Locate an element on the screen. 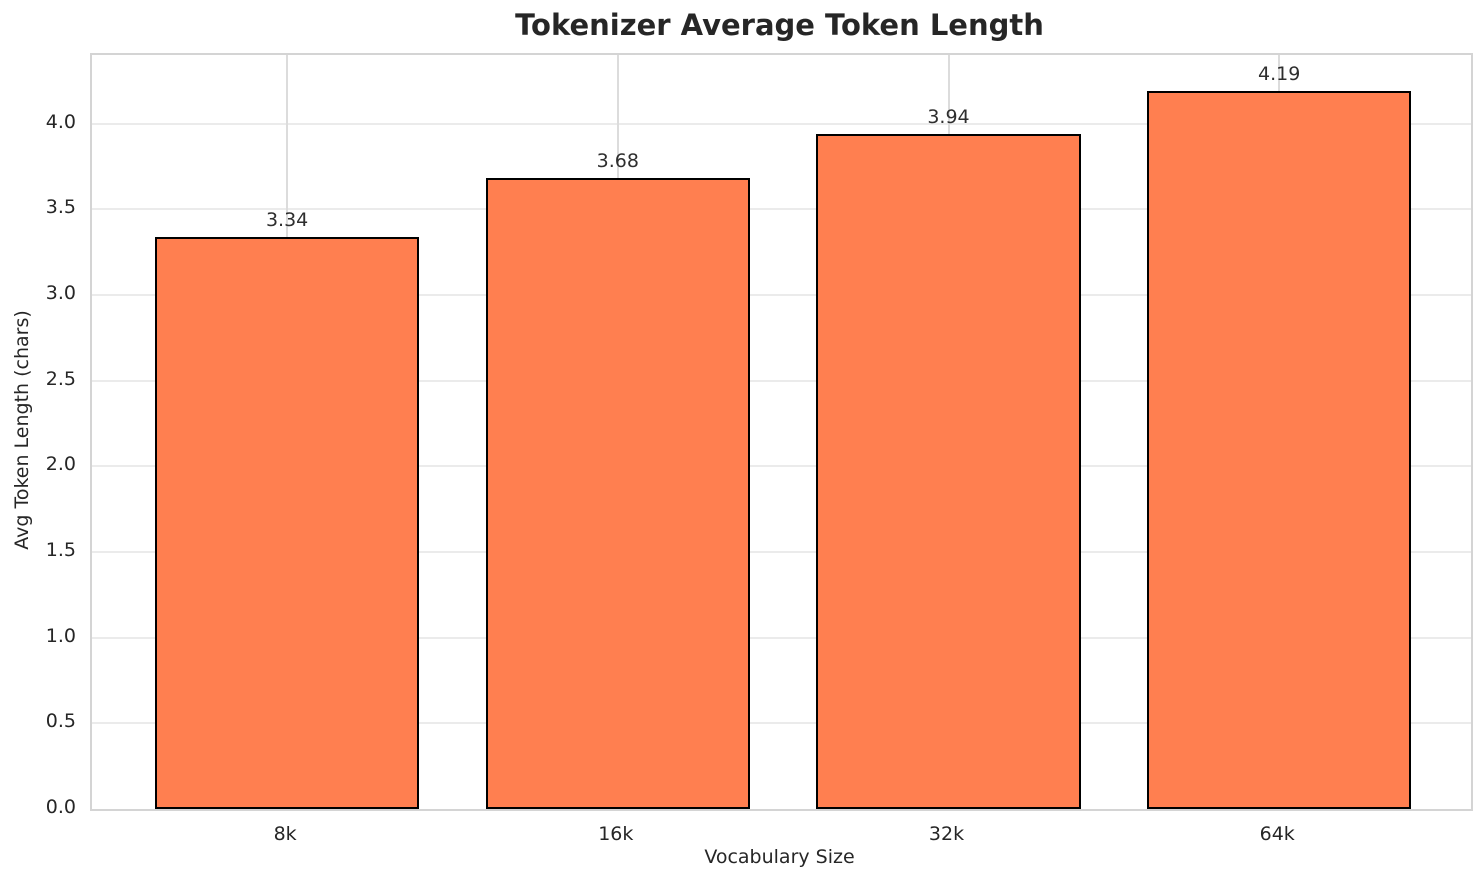 The height and width of the screenshot is (885, 1484). bar-8k is located at coordinates (287, 522).